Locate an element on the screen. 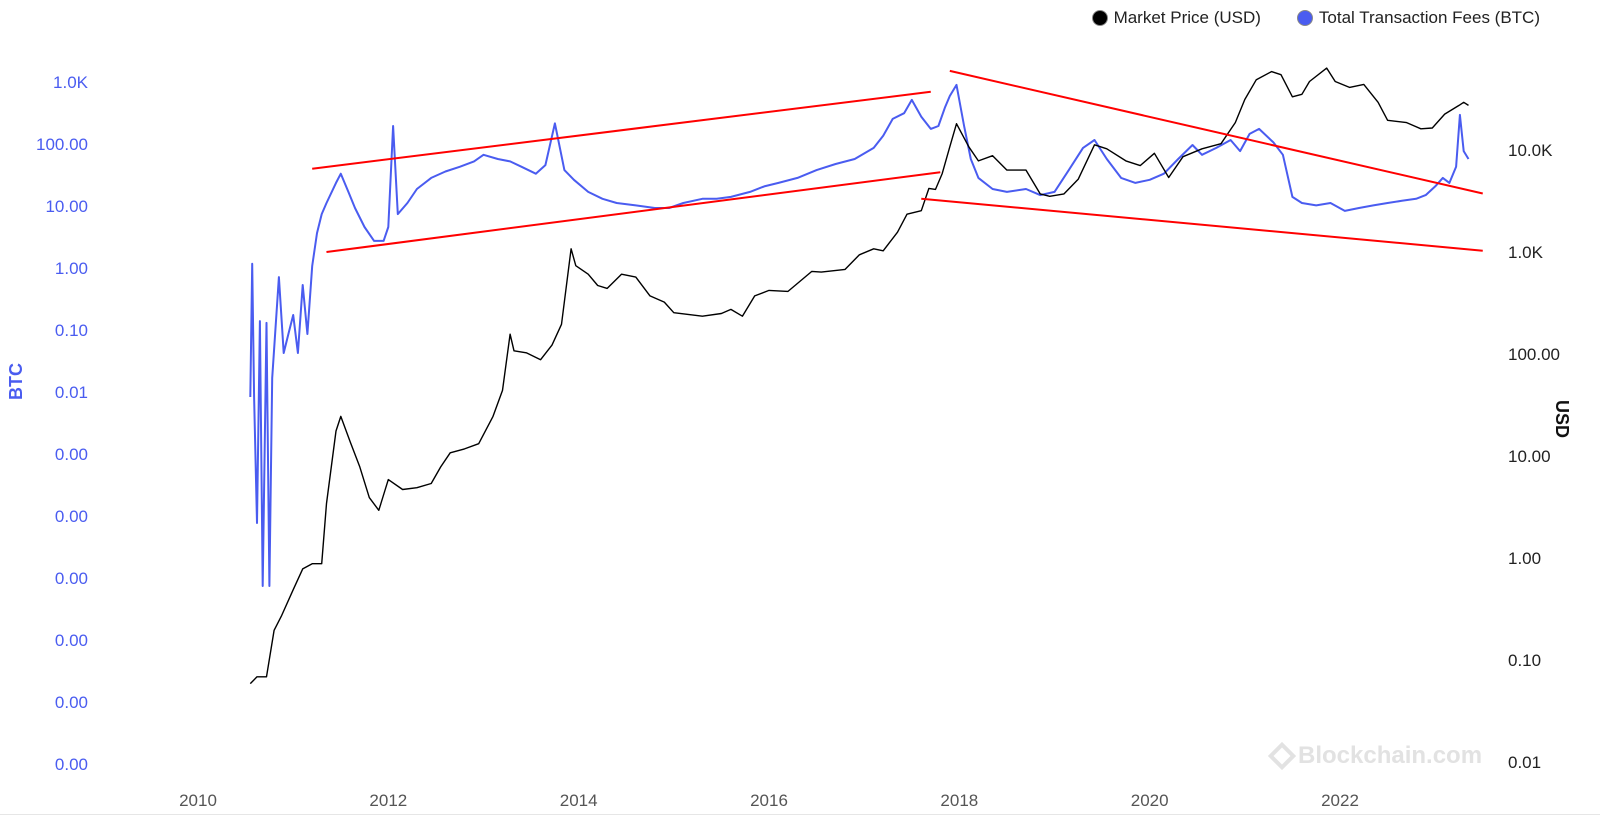 The height and width of the screenshot is (820, 1600). x-tick-label: 2014 is located at coordinates (579, 800).